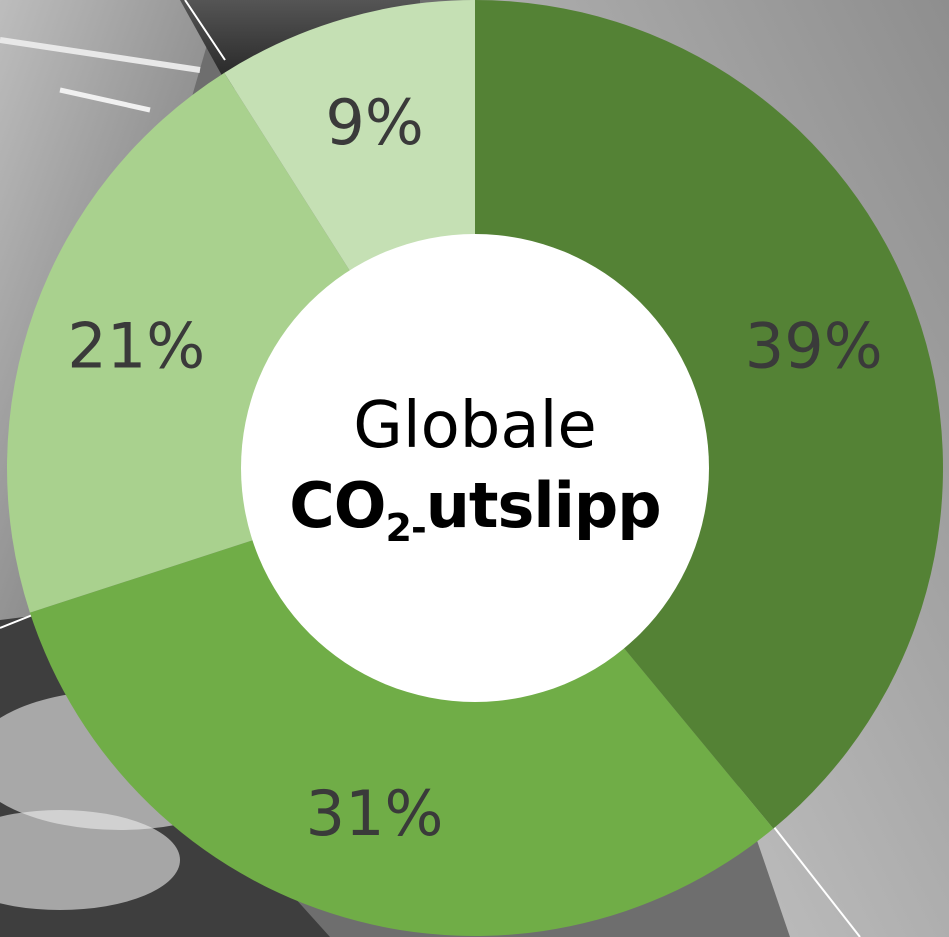  What do you see at coordinates (90, 860) in the screenshot?
I see `cloud` at bounding box center [90, 860].